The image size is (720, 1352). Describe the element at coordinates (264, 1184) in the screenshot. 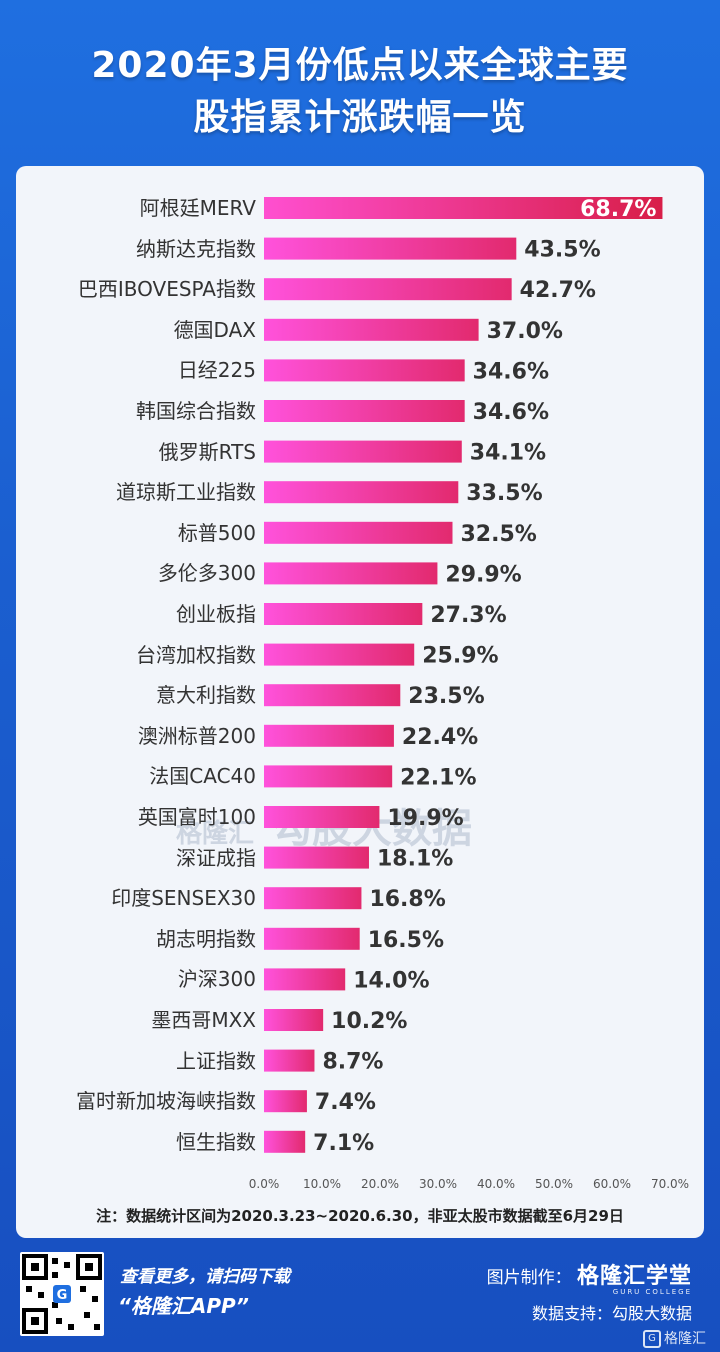

I see `x-tick-label: 0.0%` at that location.